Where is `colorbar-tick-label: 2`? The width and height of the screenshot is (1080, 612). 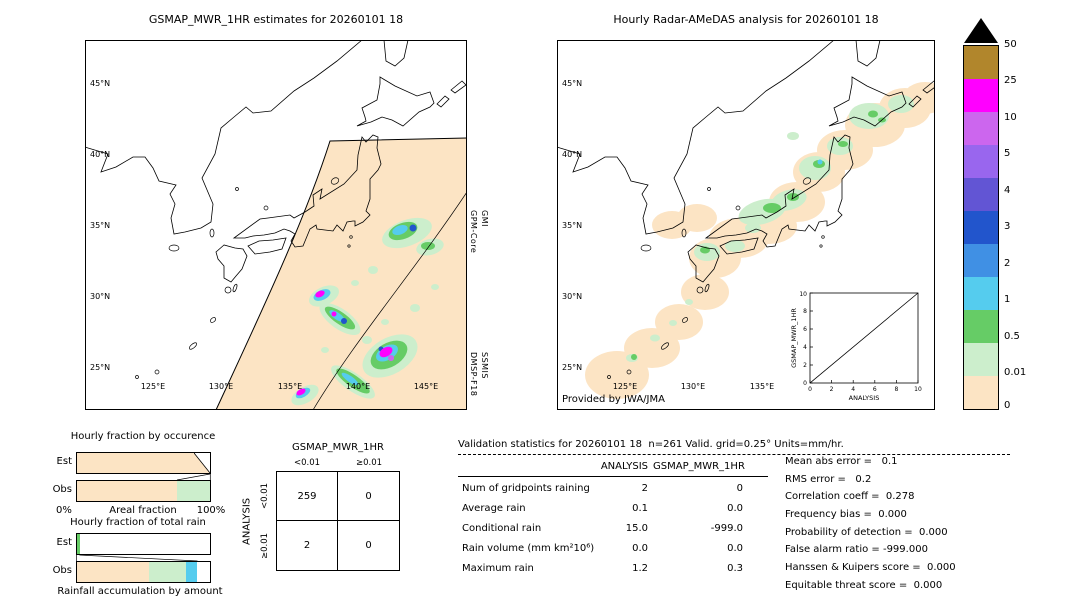
colorbar-tick-label: 2 is located at coordinates (1007, 263).